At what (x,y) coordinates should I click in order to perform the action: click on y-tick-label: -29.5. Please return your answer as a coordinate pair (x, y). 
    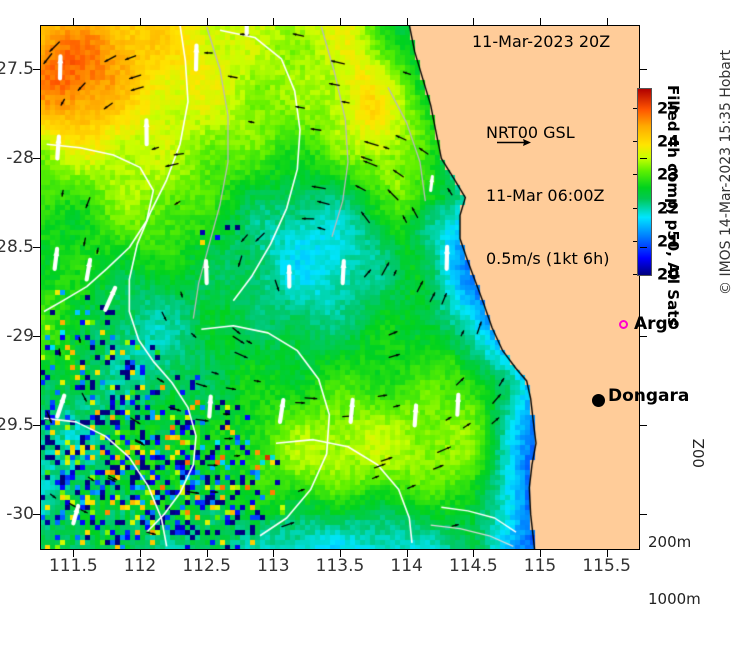
    Looking at the image, I should click on (17, 425).